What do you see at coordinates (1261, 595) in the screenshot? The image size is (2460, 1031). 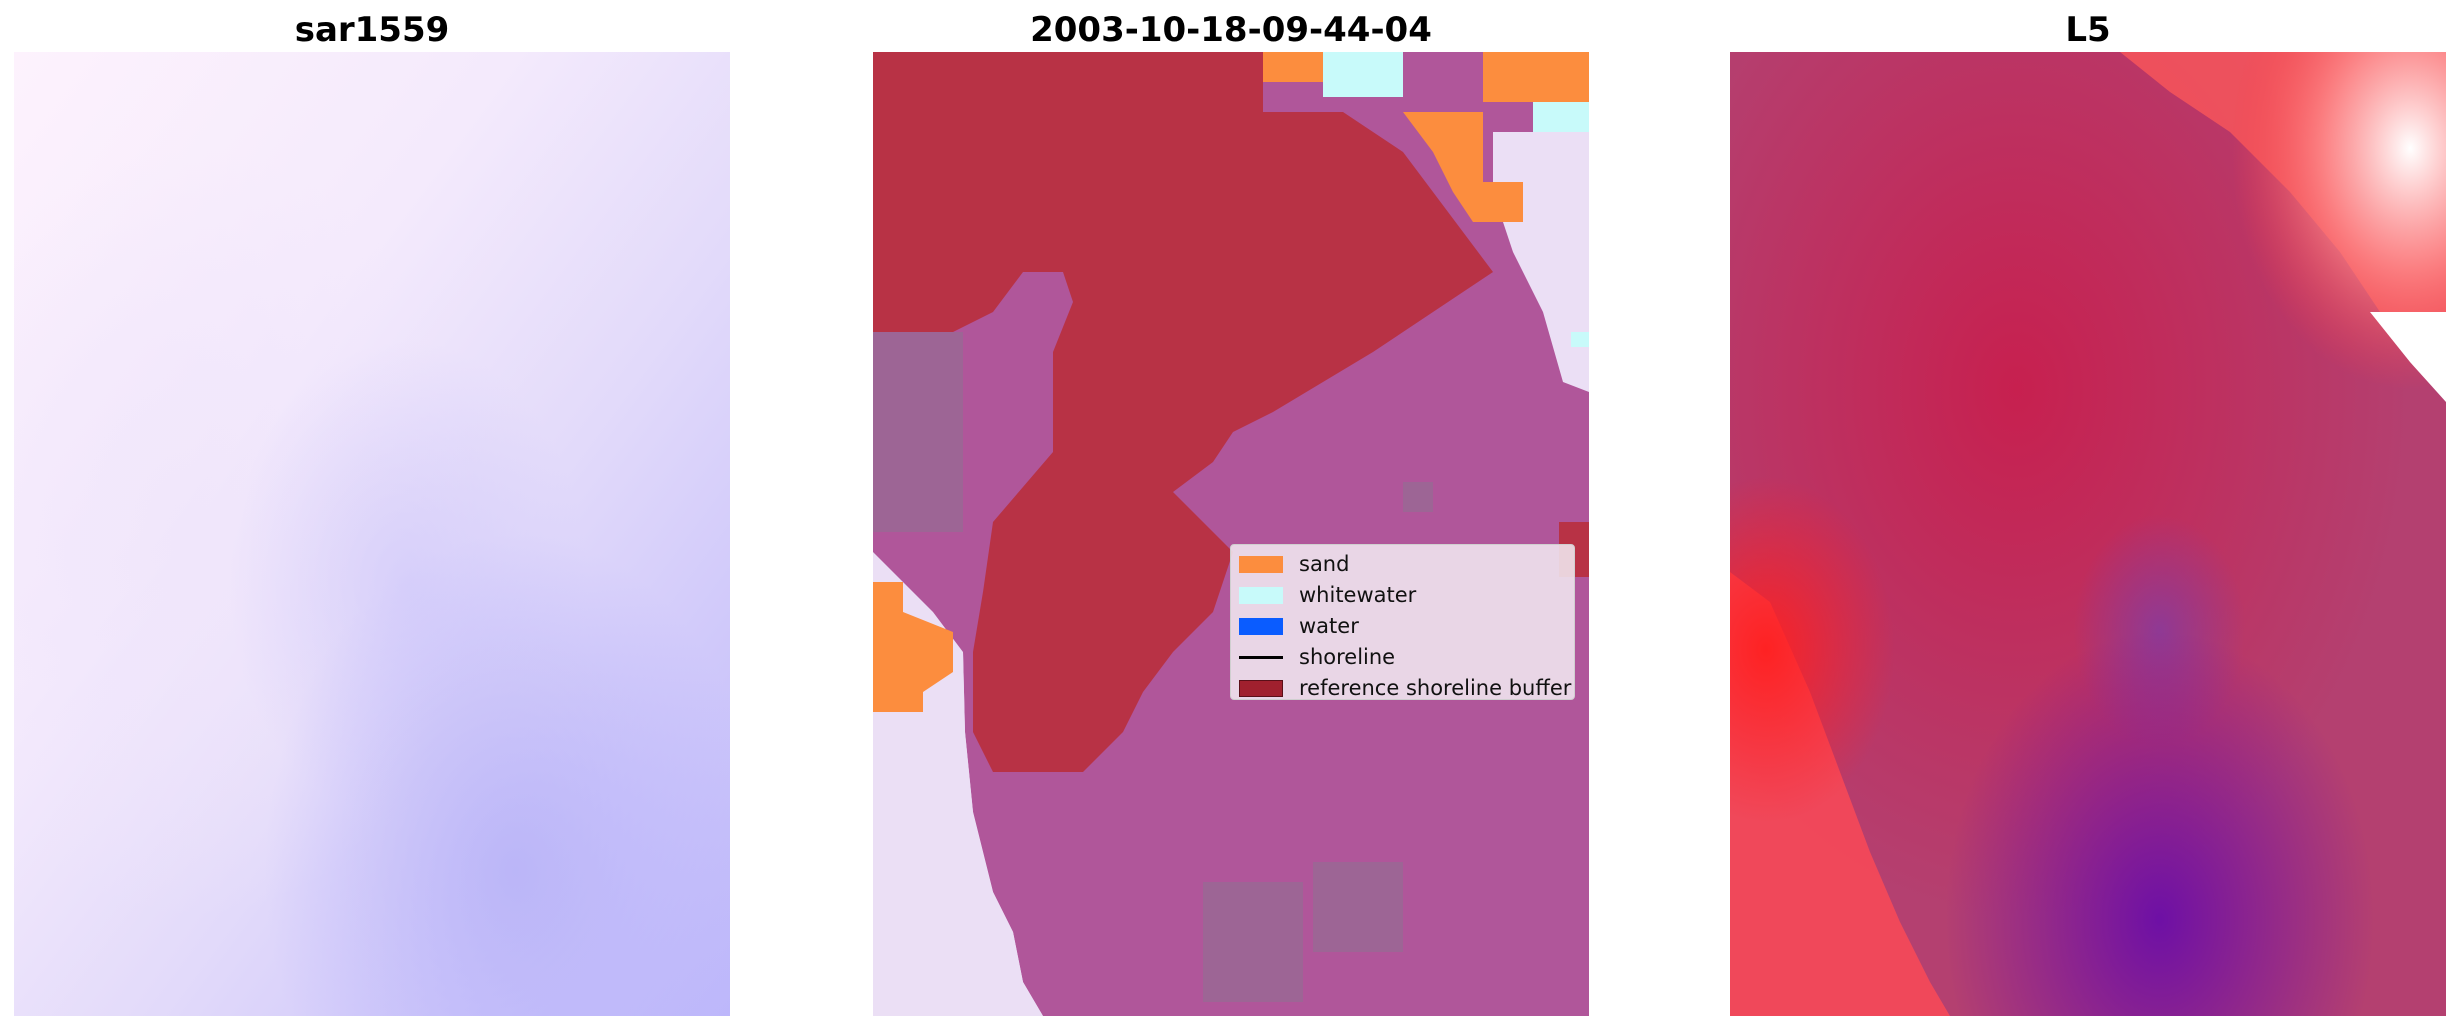 I see `whitewater-swatch` at bounding box center [1261, 595].